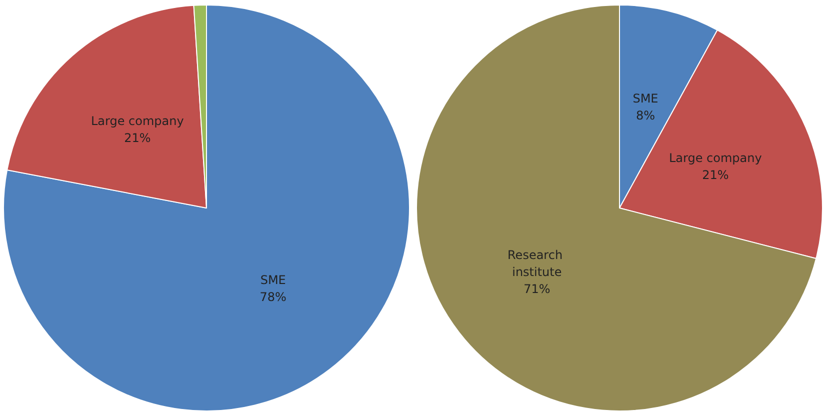 The width and height of the screenshot is (826, 416). What do you see at coordinates (273, 297) in the screenshot?
I see `data-label: 78%` at bounding box center [273, 297].